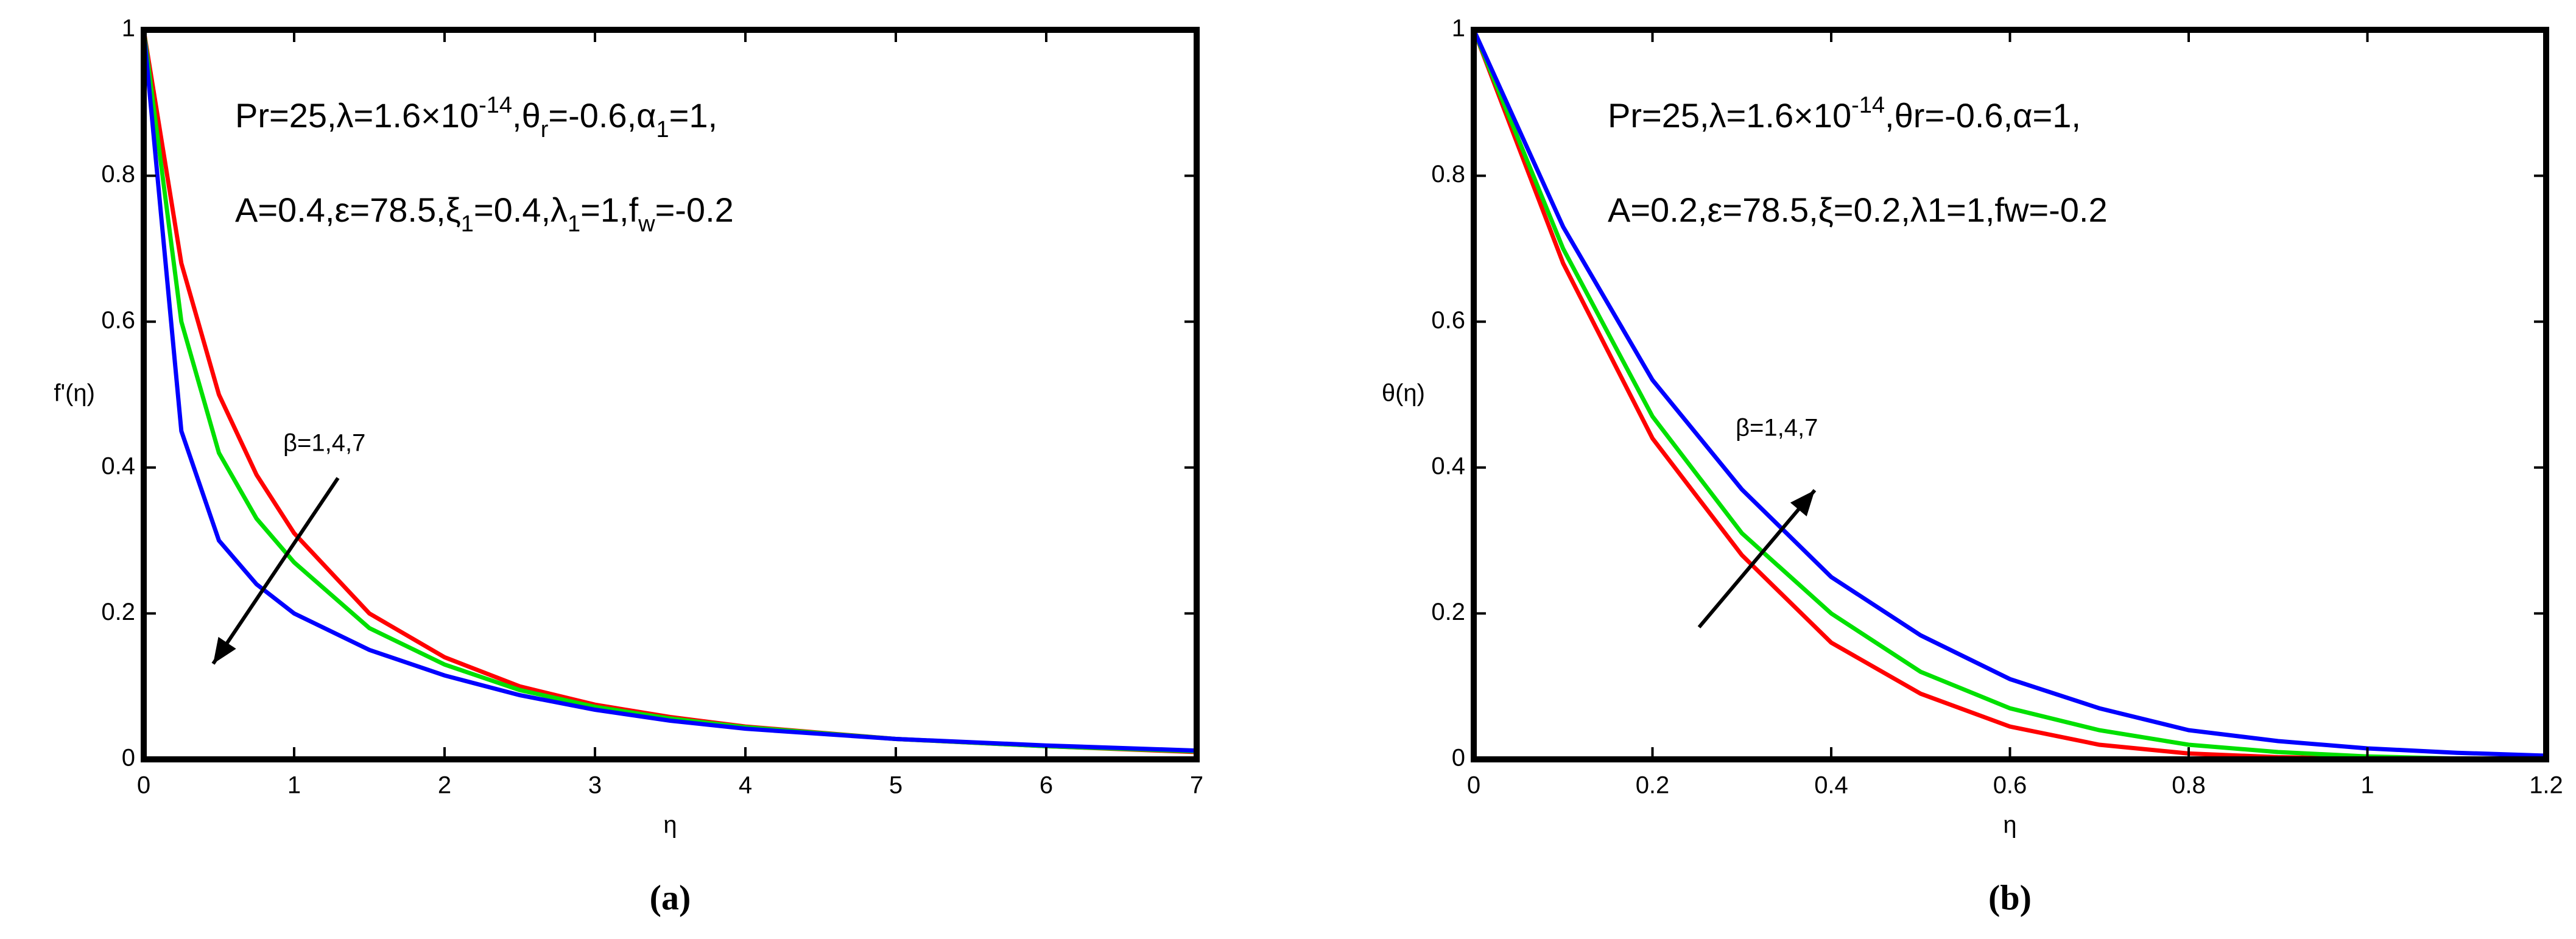 This screenshot has height=939, width=2576. Describe the element at coordinates (602, 115) in the screenshot. I see `annotation-part: =-0.6,α` at that location.